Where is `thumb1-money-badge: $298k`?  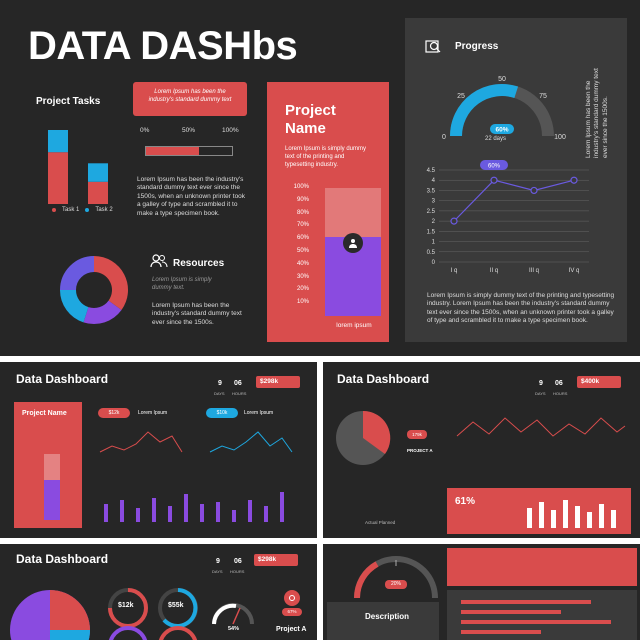
thumb1-money-badge: $298k is located at coordinates (278, 382).